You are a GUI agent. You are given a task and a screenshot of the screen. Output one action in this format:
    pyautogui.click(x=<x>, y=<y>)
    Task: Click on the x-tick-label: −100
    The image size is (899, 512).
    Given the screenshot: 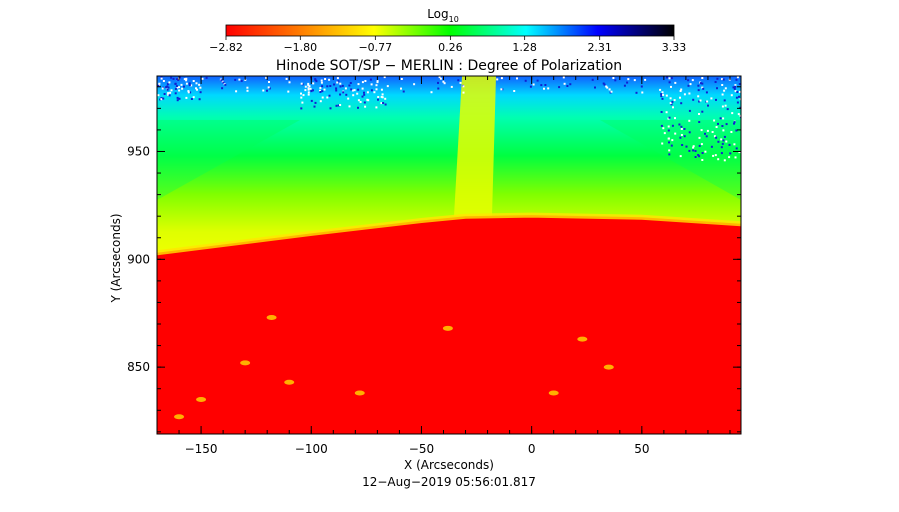 What is the action you would take?
    pyautogui.click(x=311, y=449)
    